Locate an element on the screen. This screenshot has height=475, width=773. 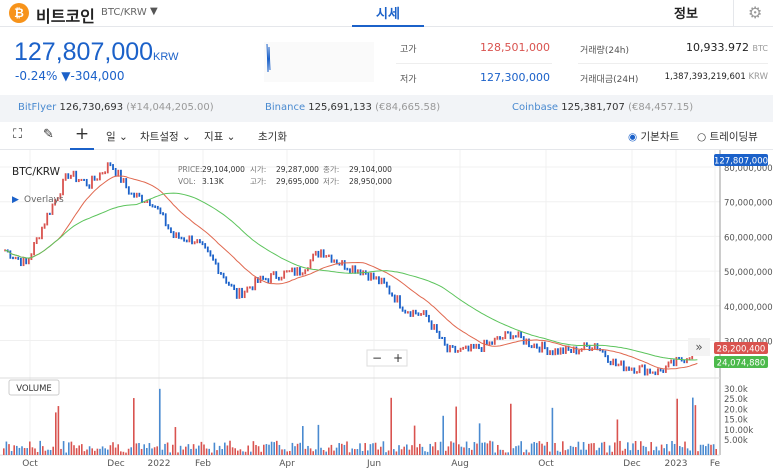
coin-dropdown-icon: ▼ is located at coordinates (154, 11).